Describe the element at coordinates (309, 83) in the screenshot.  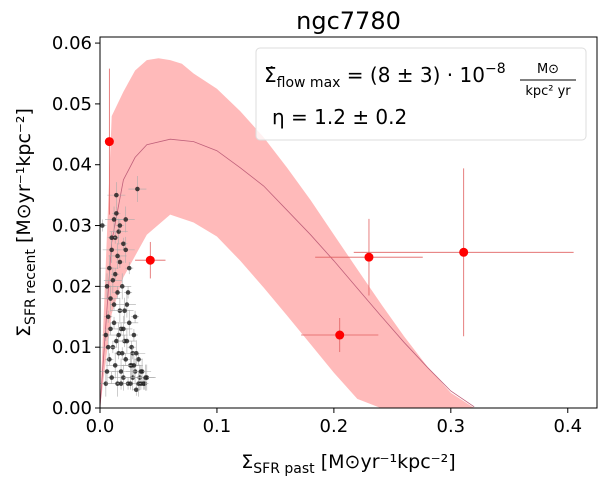
I see `annotation-flow-sub: flow max` at that location.